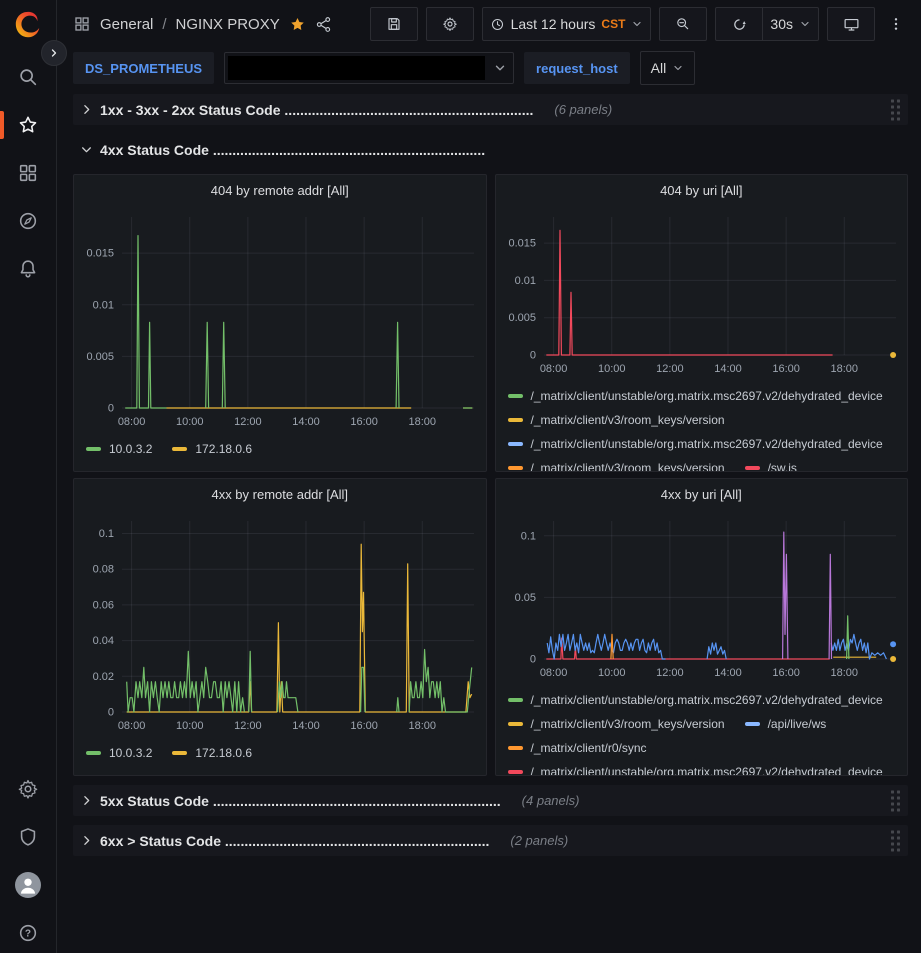  Describe the element at coordinates (785, 724) in the screenshot. I see `legend-item: /api/live/ws` at that location.